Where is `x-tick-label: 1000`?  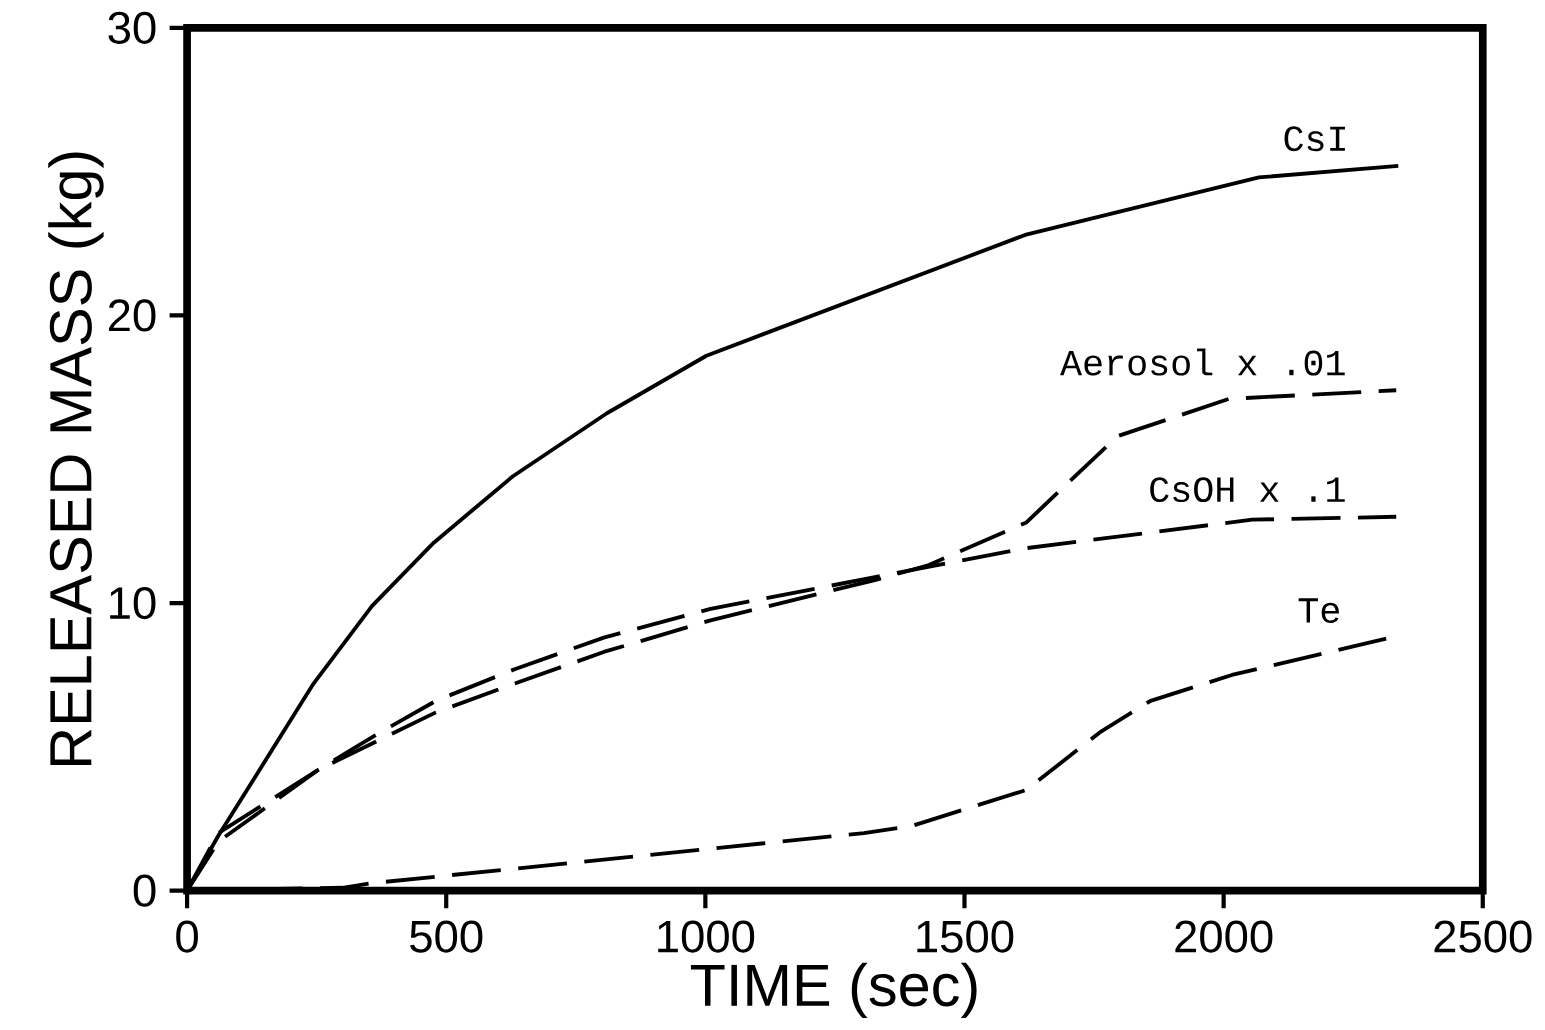 x-tick-label: 1000 is located at coordinates (706, 936).